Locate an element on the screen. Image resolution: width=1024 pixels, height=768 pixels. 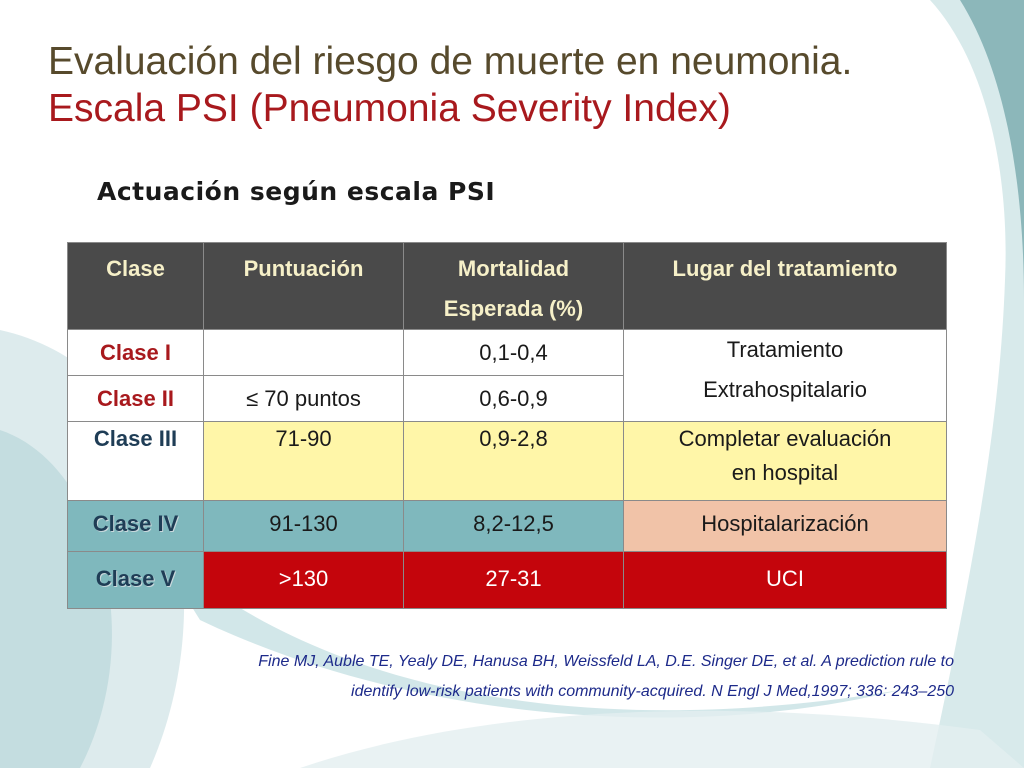
table-row: Clase II ≤ 70 puntos 0,6-0,9 is located at coordinates (507, 398).